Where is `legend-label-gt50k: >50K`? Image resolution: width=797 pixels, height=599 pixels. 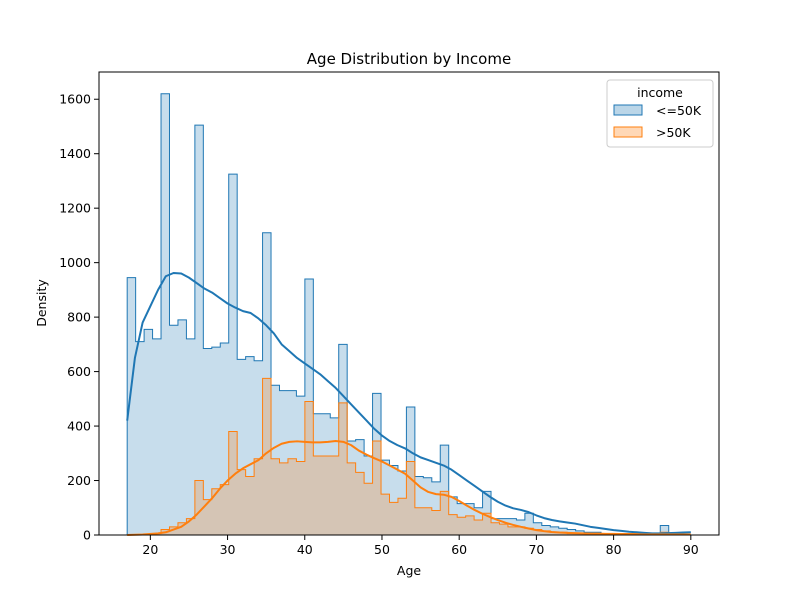
legend-label-gt50k: >50K is located at coordinates (673, 132).